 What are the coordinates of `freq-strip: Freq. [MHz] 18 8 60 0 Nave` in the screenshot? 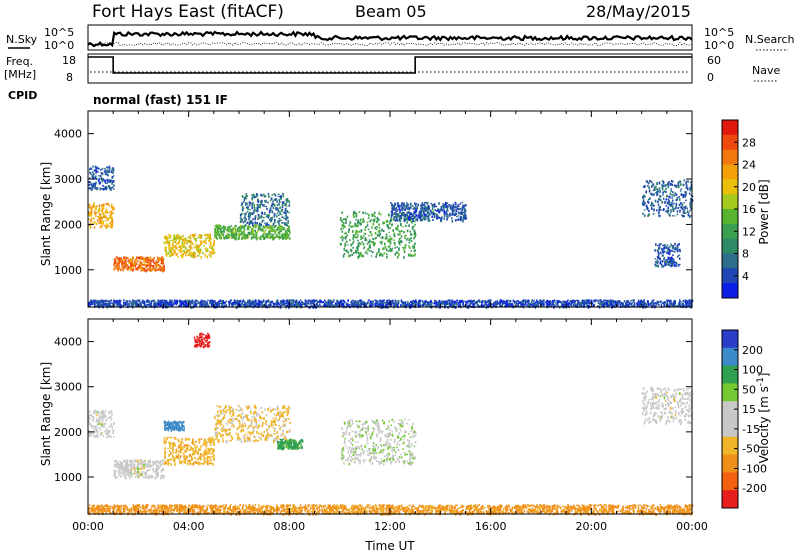 It's located at (392, 69).